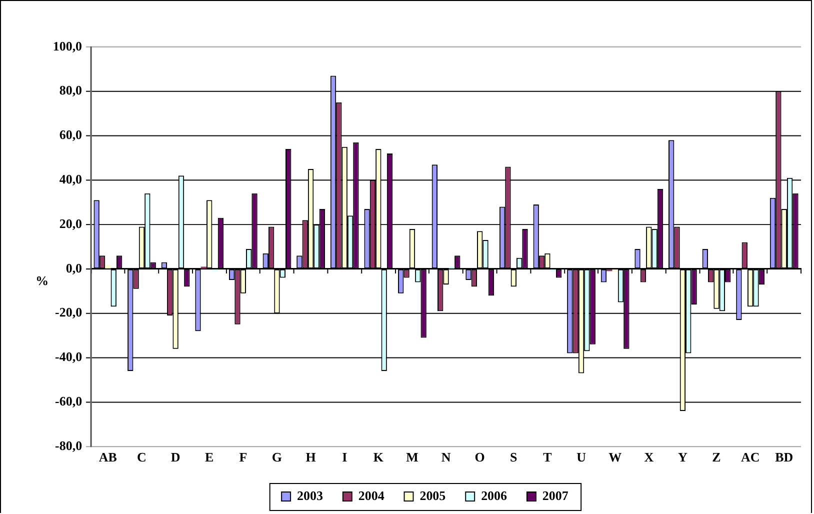  Describe the element at coordinates (70, 178) in the screenshot. I see `y-tick-label: 40,0` at that location.